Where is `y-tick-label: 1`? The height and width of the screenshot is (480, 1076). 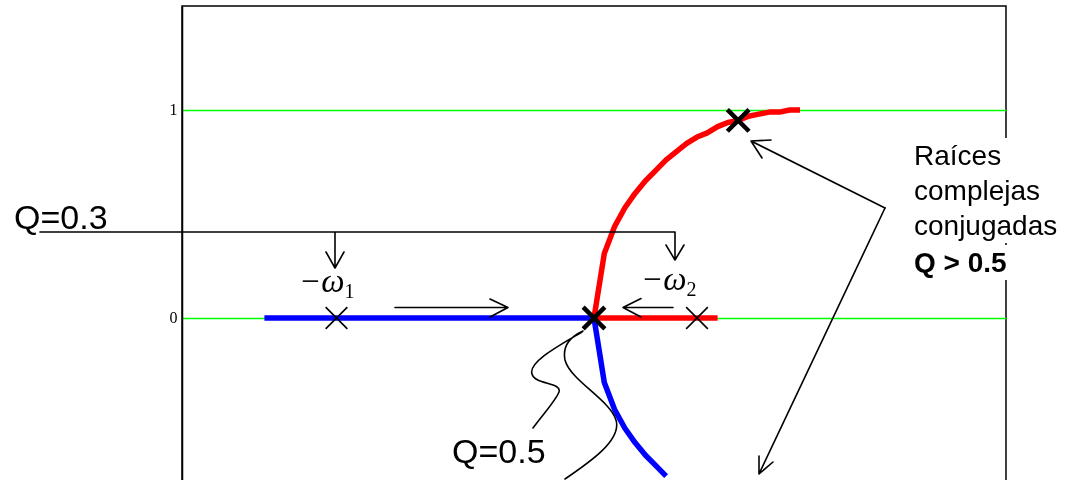
y-tick-label: 1 is located at coordinates (173, 110).